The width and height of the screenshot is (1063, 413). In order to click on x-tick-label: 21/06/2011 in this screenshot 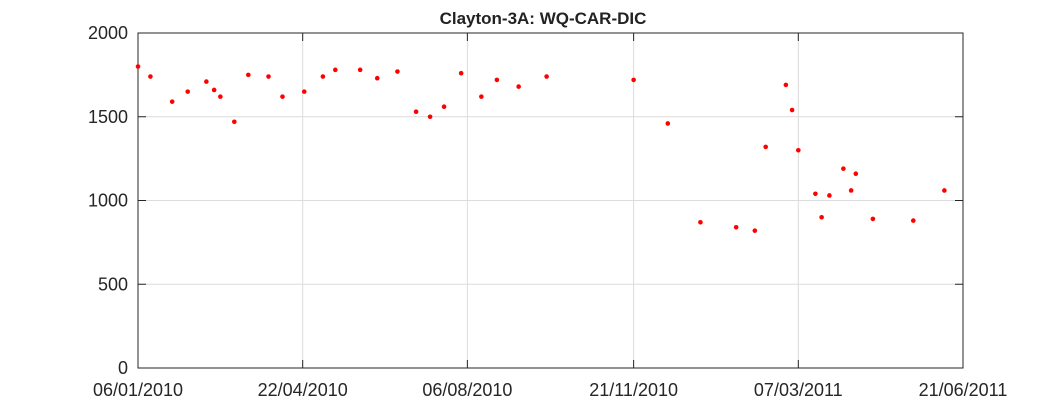, I will do `click(963, 390)`.